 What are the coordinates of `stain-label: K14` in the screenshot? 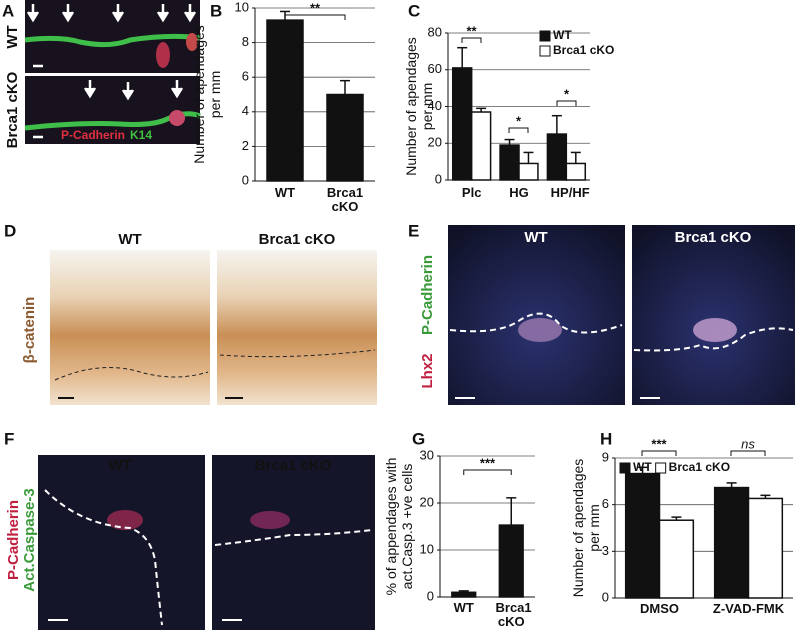 It's located at (141, 135).